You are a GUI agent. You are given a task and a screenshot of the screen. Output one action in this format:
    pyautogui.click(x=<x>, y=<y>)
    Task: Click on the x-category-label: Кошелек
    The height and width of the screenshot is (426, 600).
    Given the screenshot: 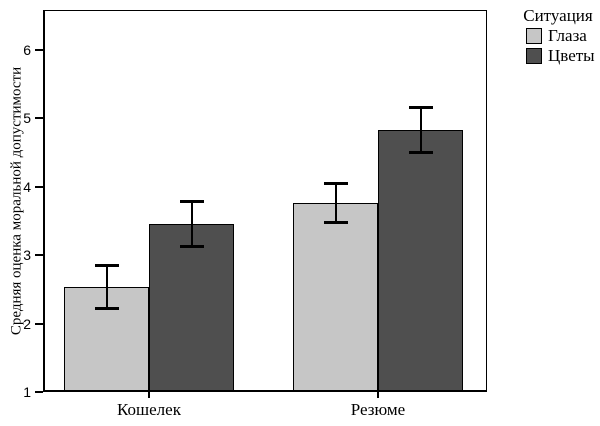 What is the action you would take?
    pyautogui.click(x=149, y=409)
    